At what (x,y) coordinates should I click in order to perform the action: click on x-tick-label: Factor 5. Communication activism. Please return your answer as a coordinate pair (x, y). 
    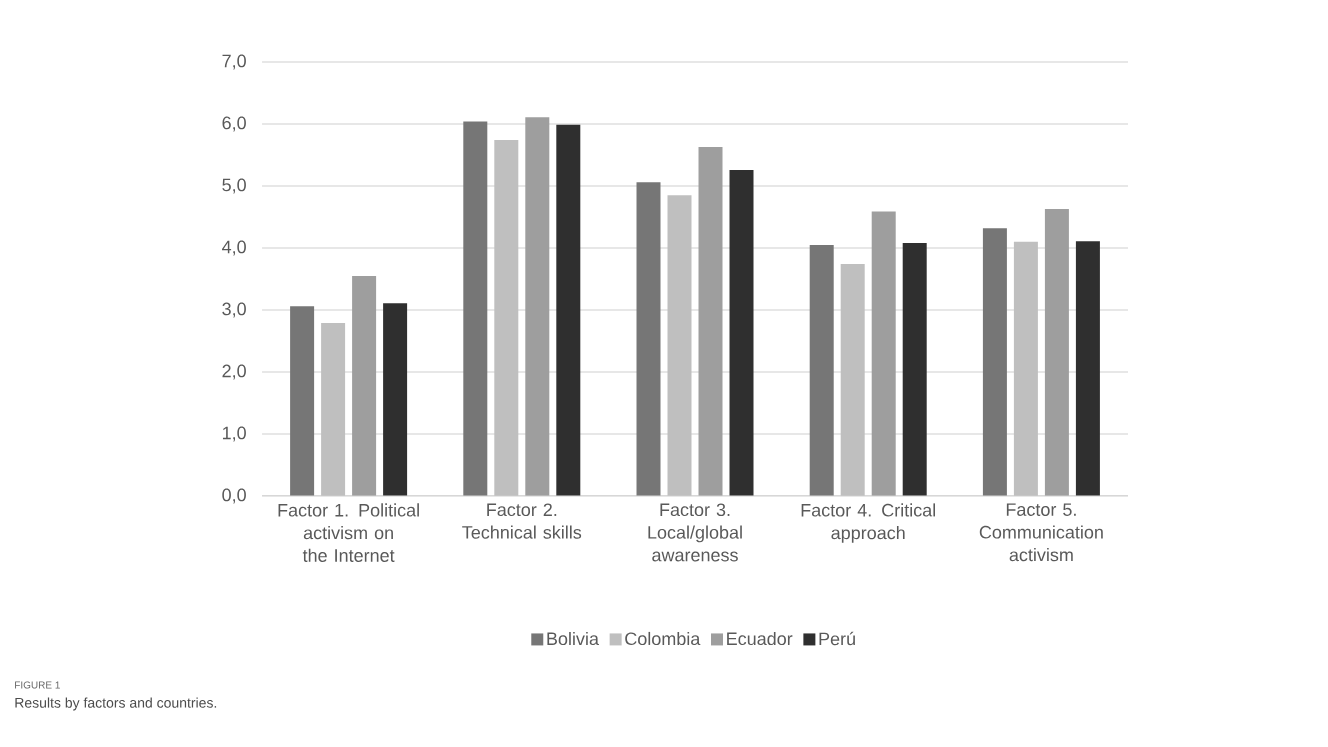
    Looking at the image, I should click on (1041, 532).